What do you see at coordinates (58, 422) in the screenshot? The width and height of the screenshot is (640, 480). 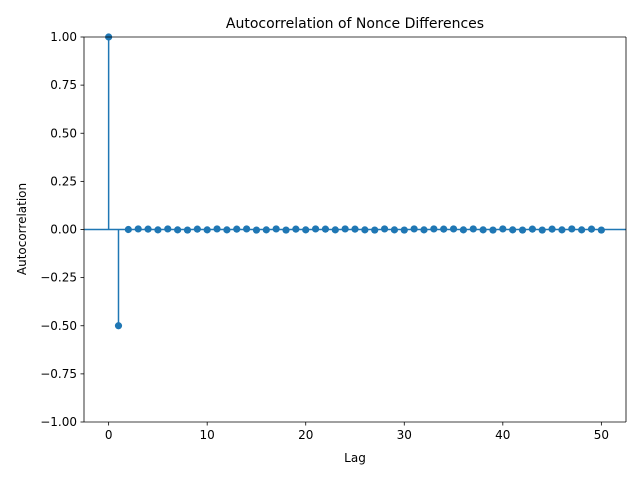 I see `y-tick-label: −1.00` at bounding box center [58, 422].